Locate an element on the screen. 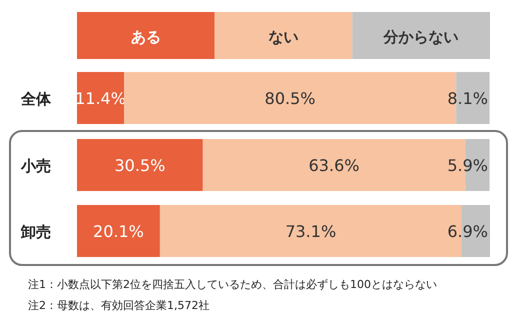 The height and width of the screenshot is (320, 520). data-label: 63.6% is located at coordinates (334, 165).